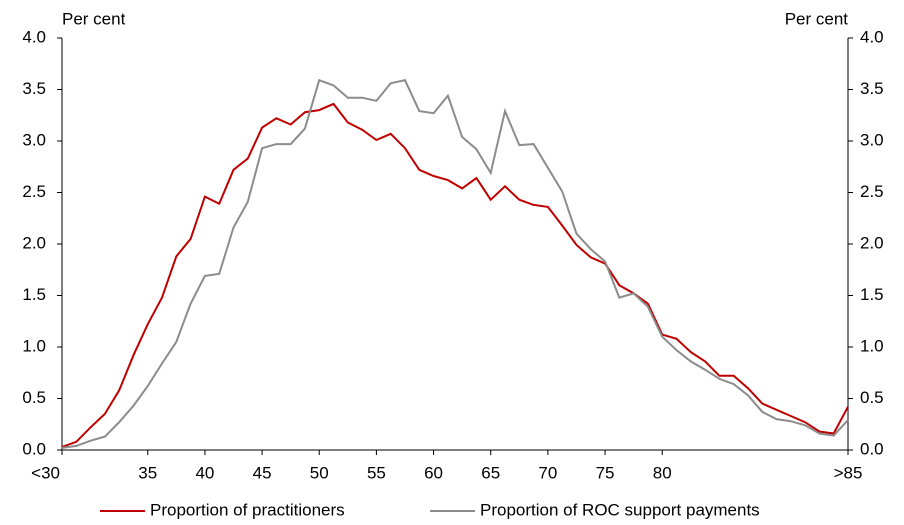 The height and width of the screenshot is (525, 904). What do you see at coordinates (34, 397) in the screenshot?
I see `y-tick-label: 0.5` at bounding box center [34, 397].